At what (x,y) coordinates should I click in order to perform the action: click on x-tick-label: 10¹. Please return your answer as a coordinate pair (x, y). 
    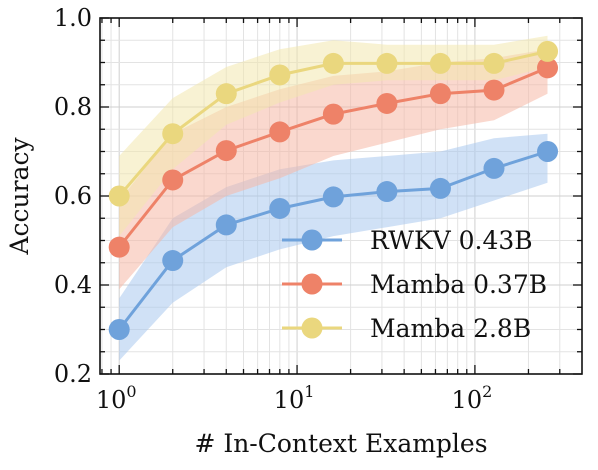
    Looking at the image, I should click on (294, 398).